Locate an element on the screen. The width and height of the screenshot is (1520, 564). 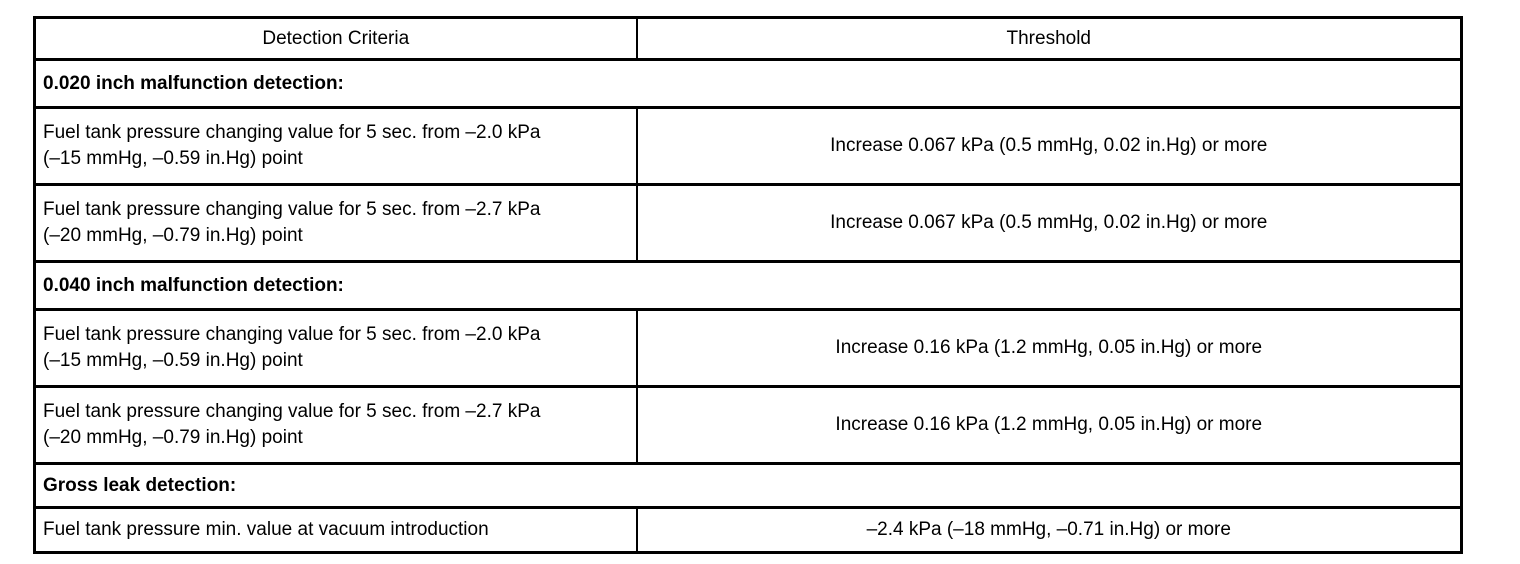
section-label-0020-inch: 0.020 inch malfunction detection: is located at coordinates (748, 83).